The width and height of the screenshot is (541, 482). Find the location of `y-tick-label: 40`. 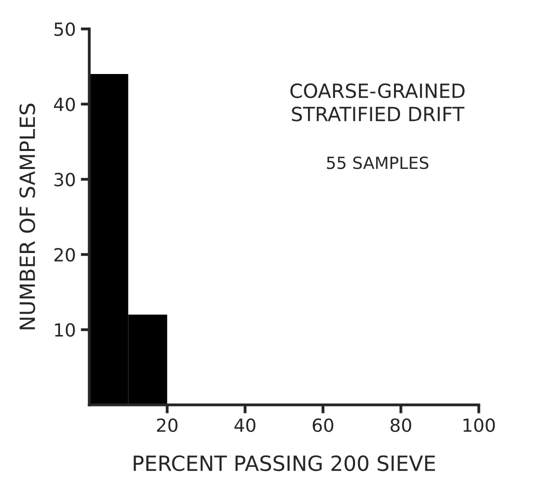

y-tick-label: 40 is located at coordinates (64, 105).